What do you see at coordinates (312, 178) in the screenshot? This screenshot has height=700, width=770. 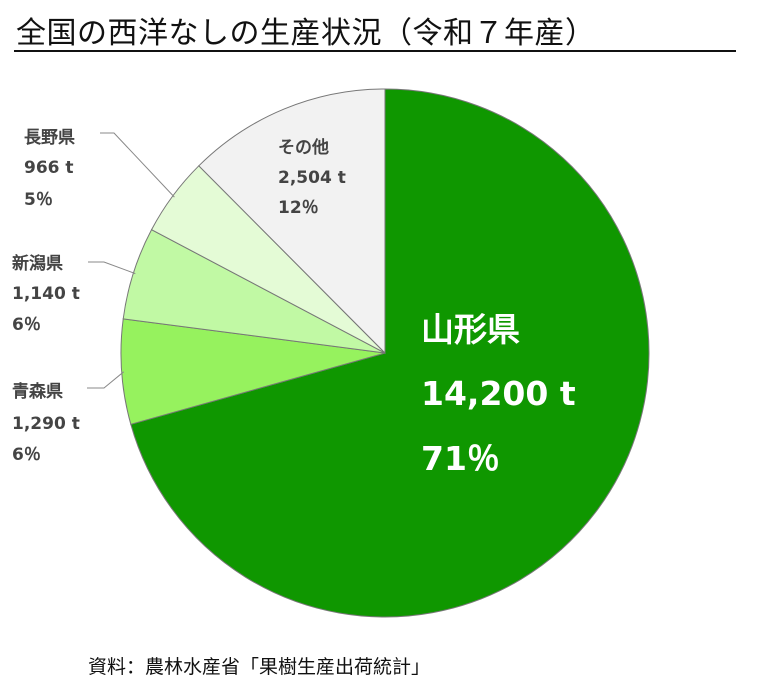 I see `slice-label-other-value: 2,504 t` at bounding box center [312, 178].